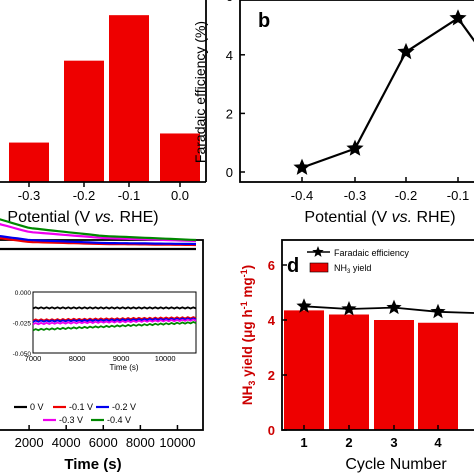  What do you see at coordinates (75, 413) in the screenshot?
I see `panel-c-legend: 0 V -0.1 V -0.2 V -0.3 V -0.4 V` at bounding box center [75, 413].